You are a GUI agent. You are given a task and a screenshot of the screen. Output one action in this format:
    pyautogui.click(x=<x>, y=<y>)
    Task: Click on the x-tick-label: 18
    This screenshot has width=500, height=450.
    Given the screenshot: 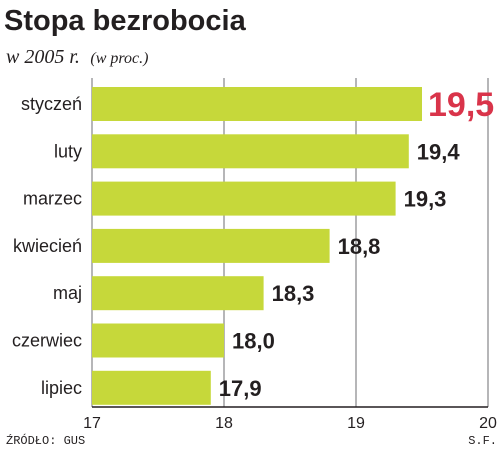 What is the action you would take?
    pyautogui.click(x=224, y=423)
    